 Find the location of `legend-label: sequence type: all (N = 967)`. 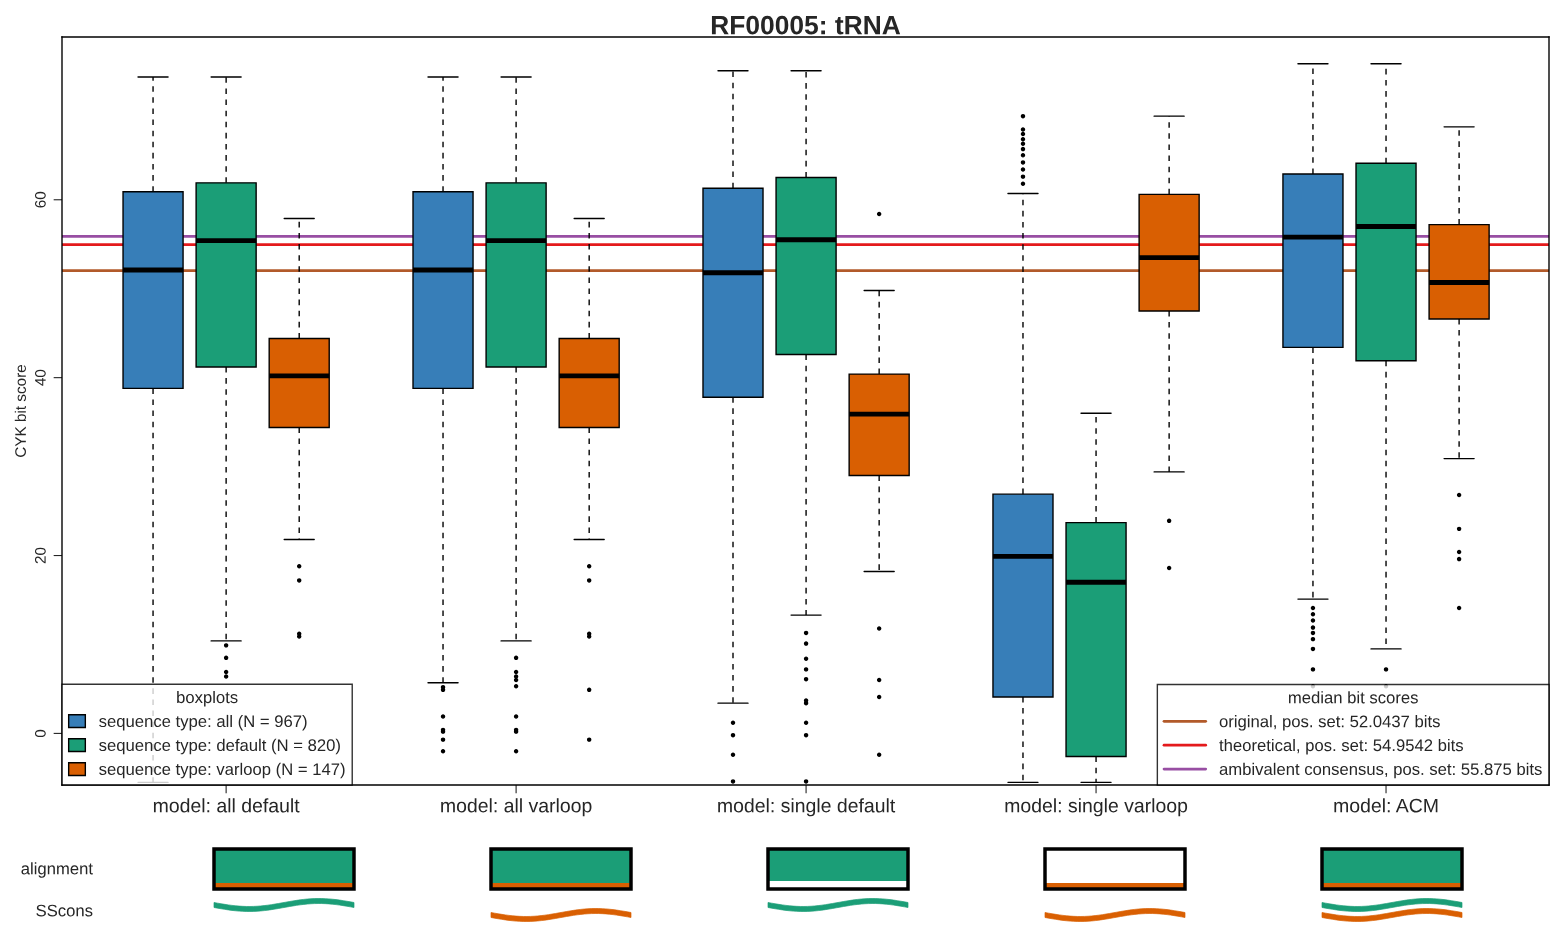

legend-label: sequence type: all (N = 967) is located at coordinates (203, 722).